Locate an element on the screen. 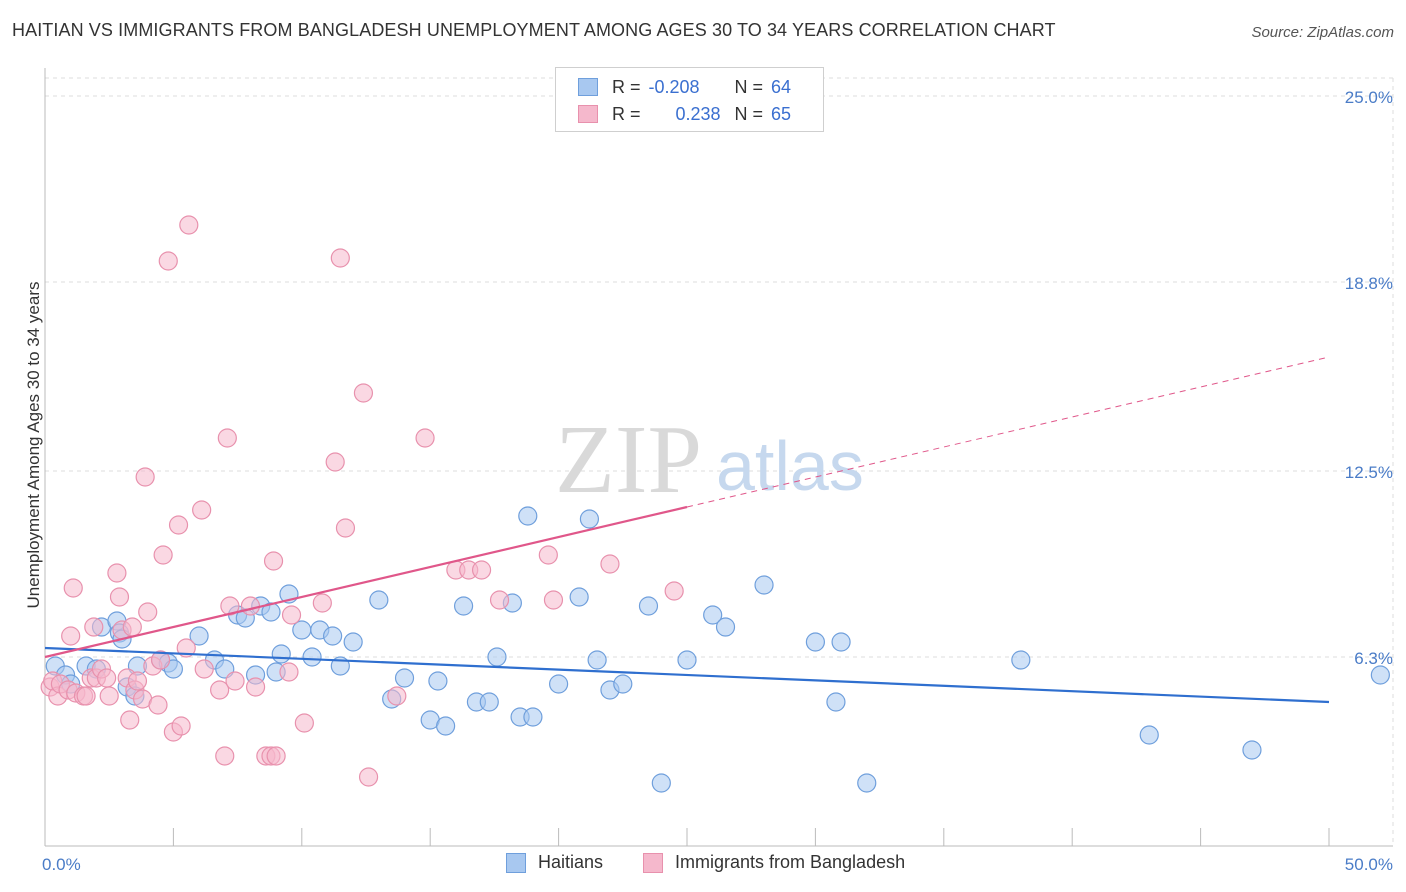 This screenshot has width=1406, height=892. series-legend: Haitians Immigrants from Bangladesh is located at coordinates (703, 864).